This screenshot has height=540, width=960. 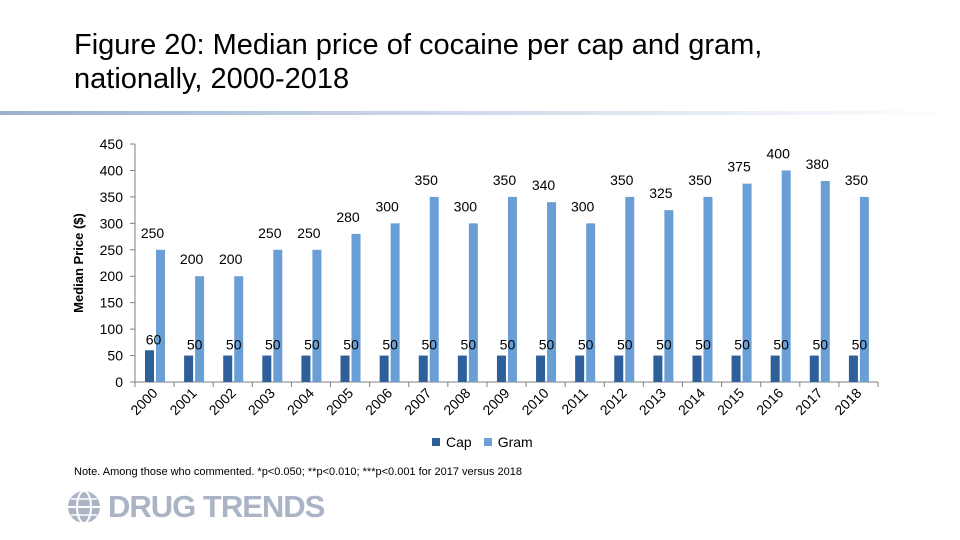 I want to click on x-tick-label: 2003, so click(x=261, y=401).